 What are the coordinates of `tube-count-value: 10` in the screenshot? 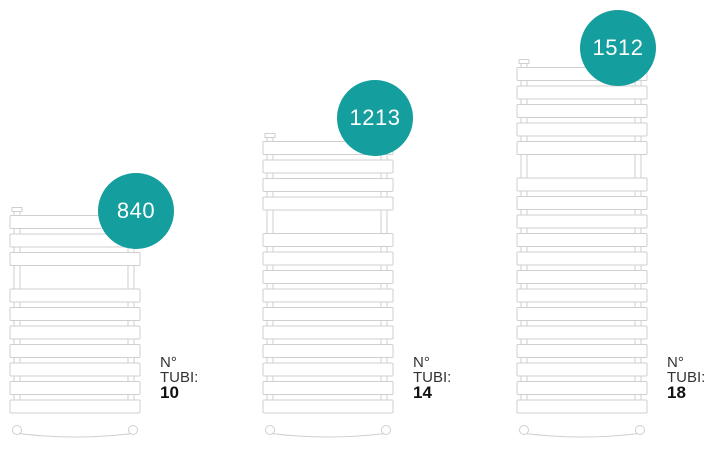 It's located at (169, 392).